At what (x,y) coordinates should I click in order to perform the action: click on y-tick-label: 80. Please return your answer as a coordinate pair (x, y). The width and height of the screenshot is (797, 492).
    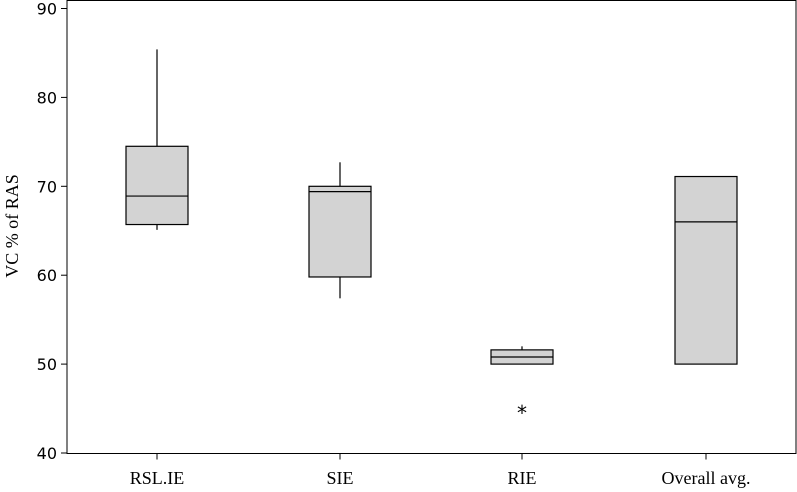
    Looking at the image, I should click on (47, 97).